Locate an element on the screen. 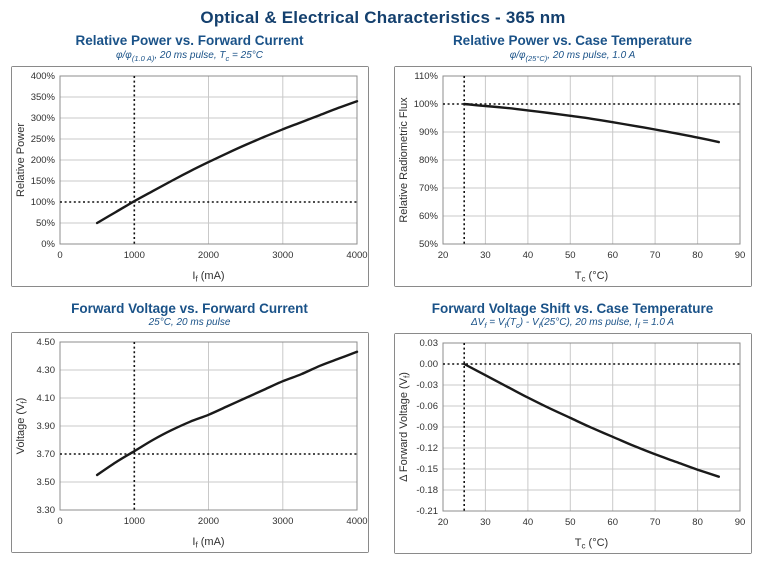  svg-text: 80% is located at coordinates (428, 160).